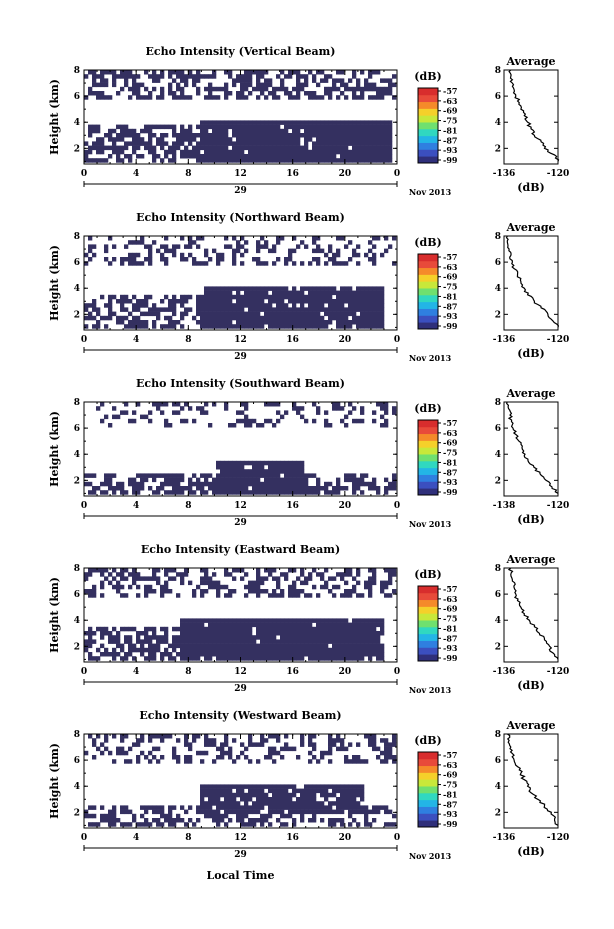 This screenshot has height=929, width=614. What do you see at coordinates (450, 775) in the screenshot?
I see `colorbar-tick-label: -69` at bounding box center [450, 775].